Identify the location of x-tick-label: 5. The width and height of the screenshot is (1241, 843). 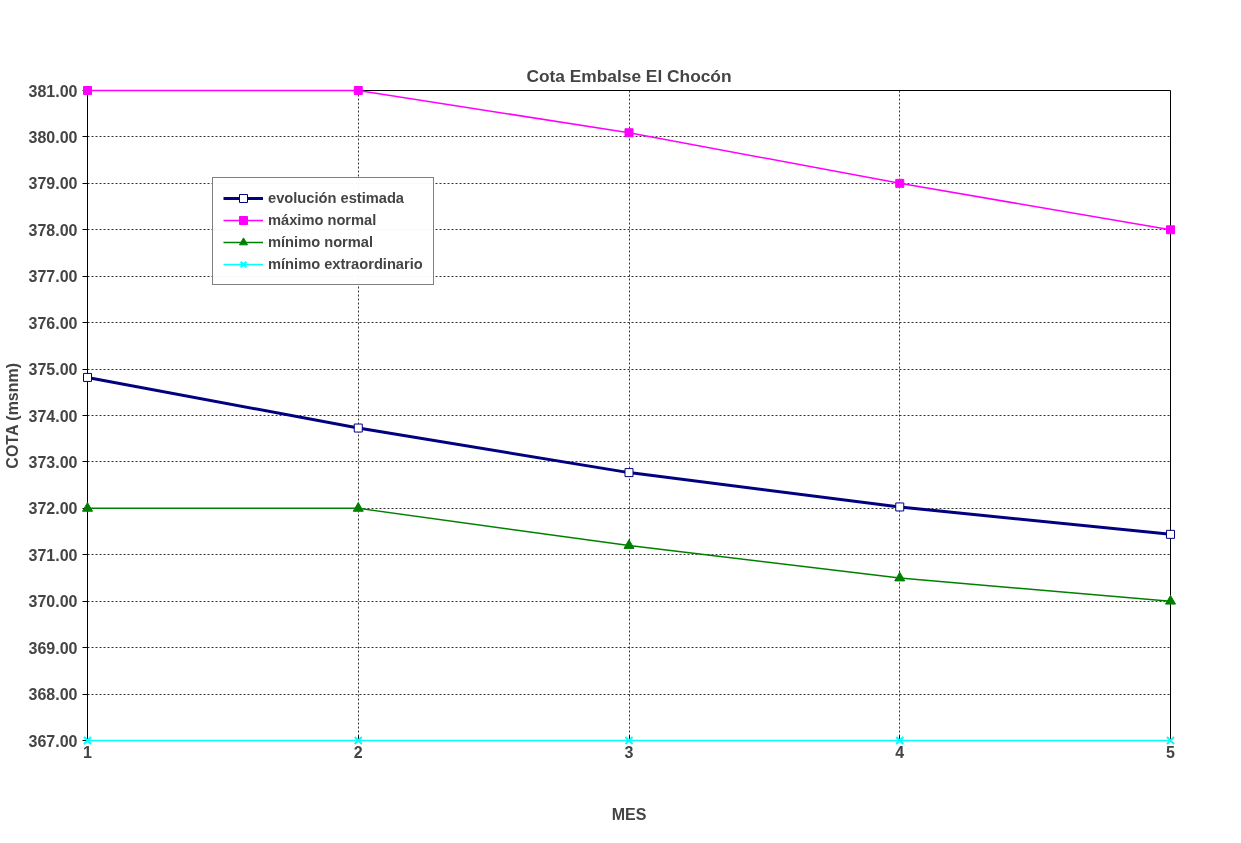
(1171, 752).